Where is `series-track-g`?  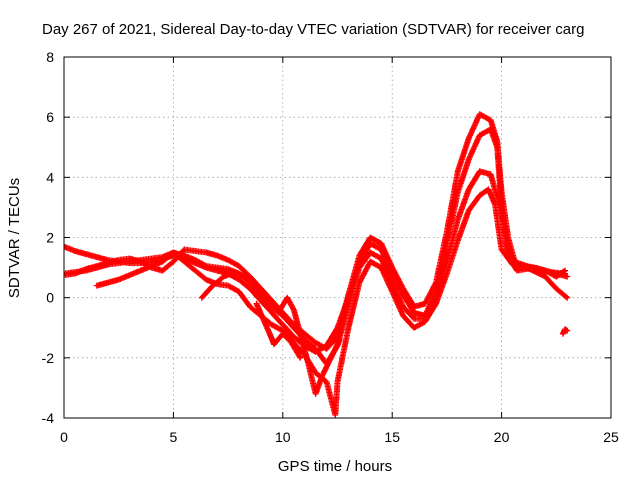
series-track-g is located at coordinates (565, 331).